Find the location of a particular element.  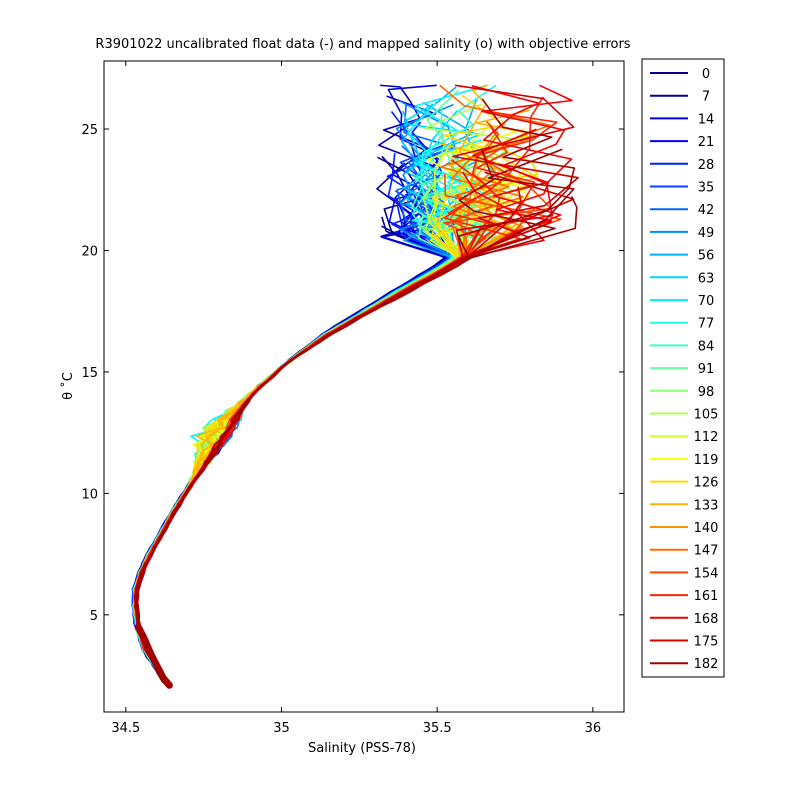

legend-label: 91 is located at coordinates (706, 369).